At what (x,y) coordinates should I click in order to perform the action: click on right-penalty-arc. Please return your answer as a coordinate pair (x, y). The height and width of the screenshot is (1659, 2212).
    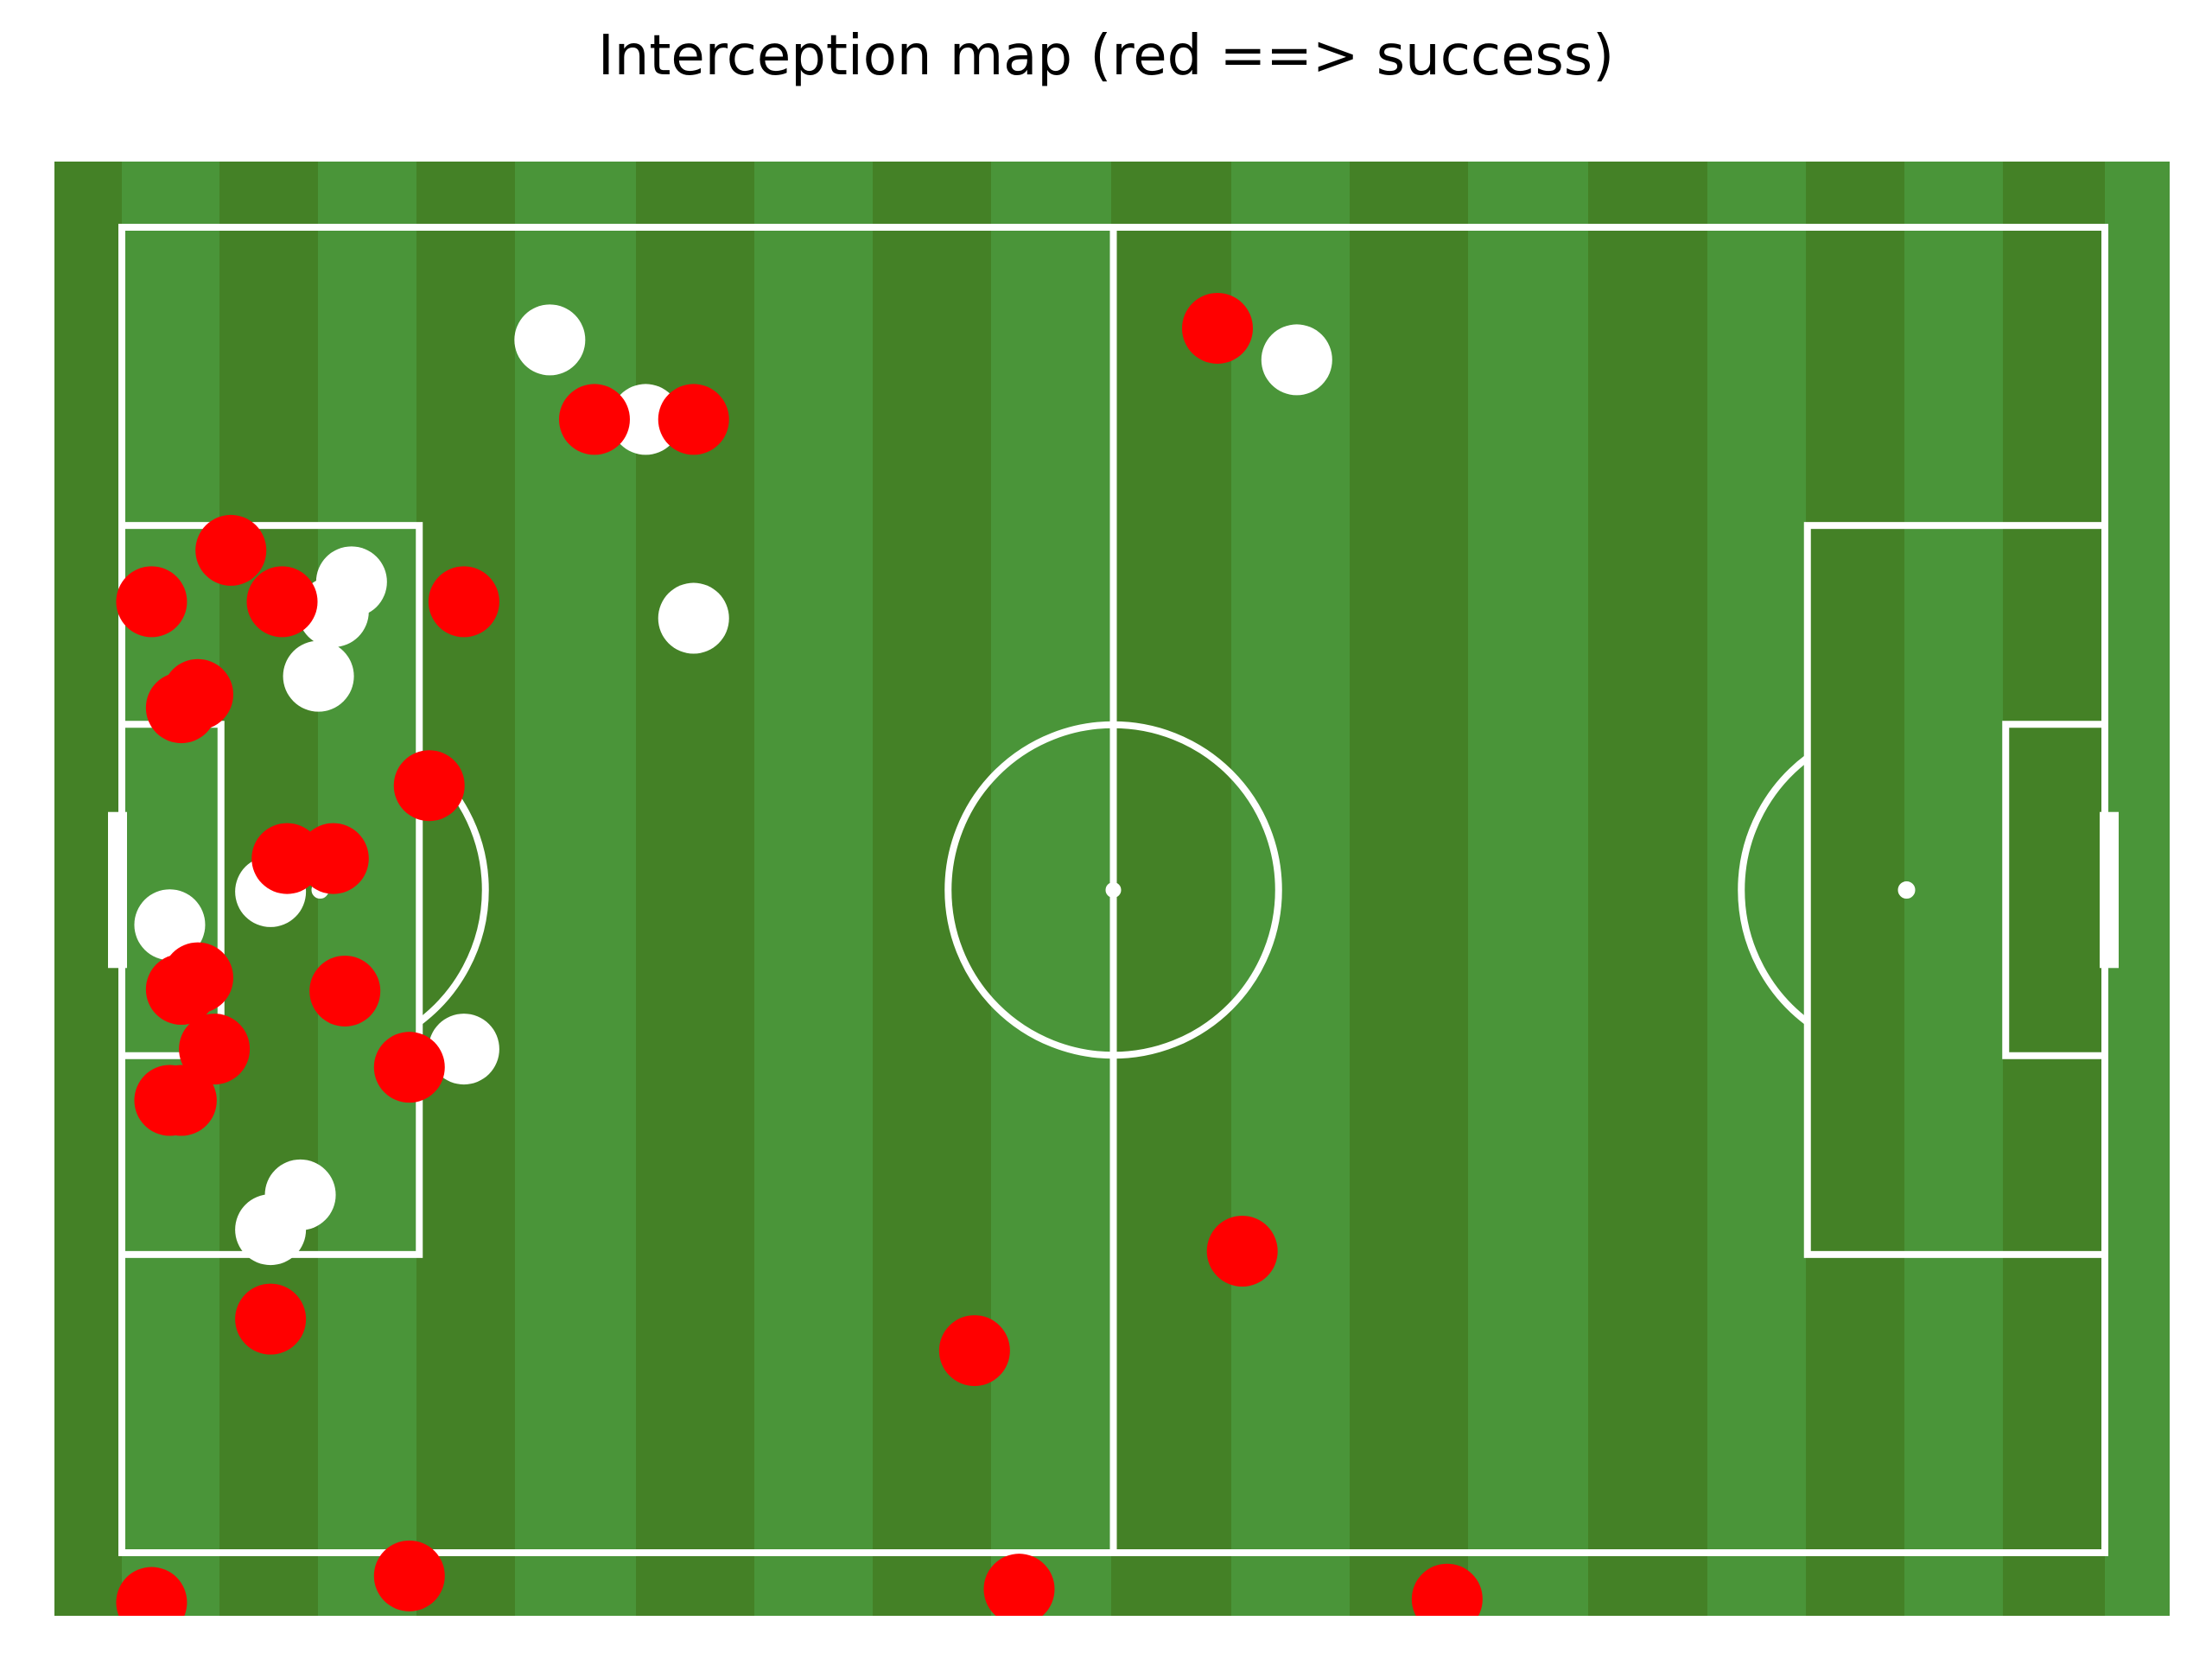
    Looking at the image, I should click on (1774, 890).